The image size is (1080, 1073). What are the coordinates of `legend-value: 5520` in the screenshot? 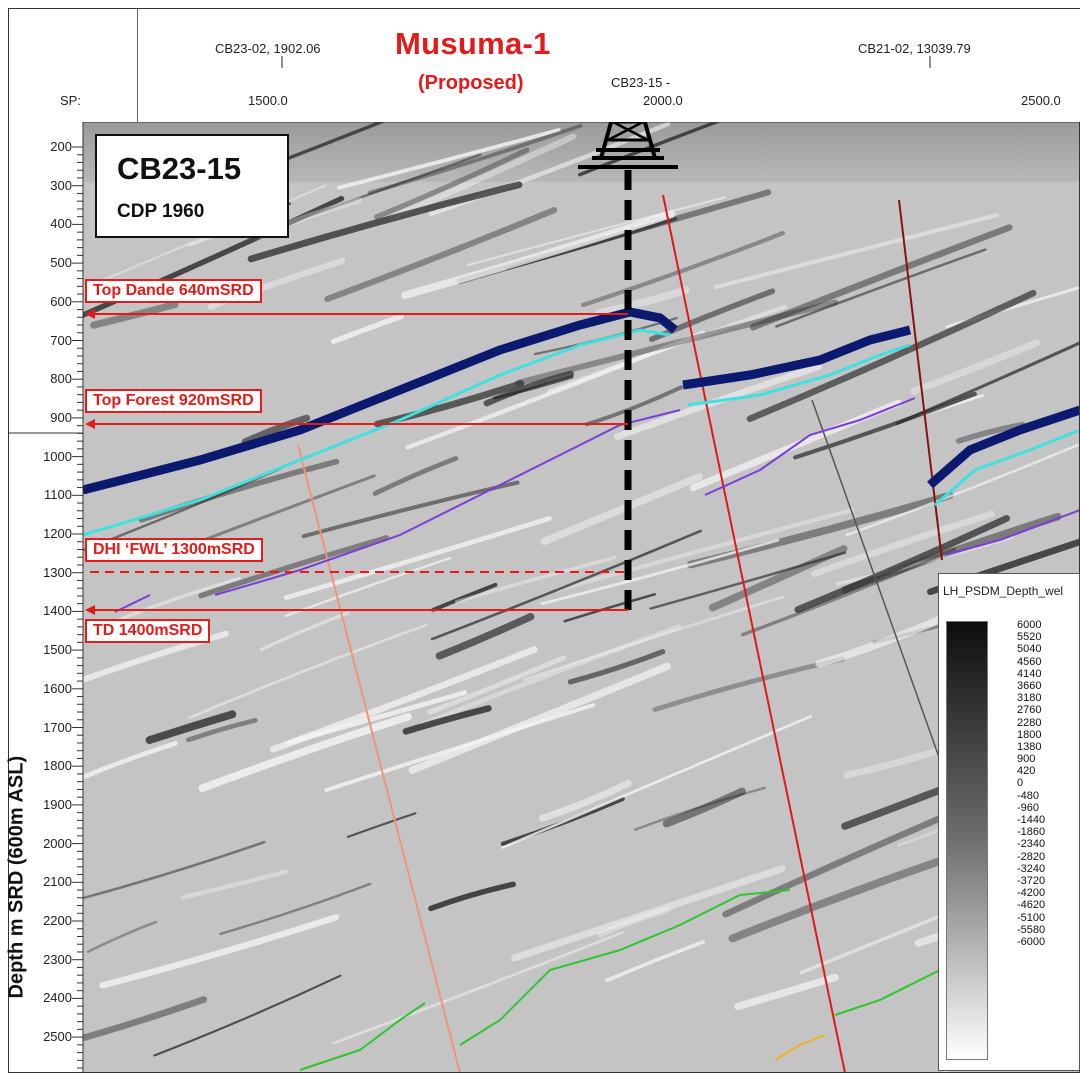 It's located at (1029, 637).